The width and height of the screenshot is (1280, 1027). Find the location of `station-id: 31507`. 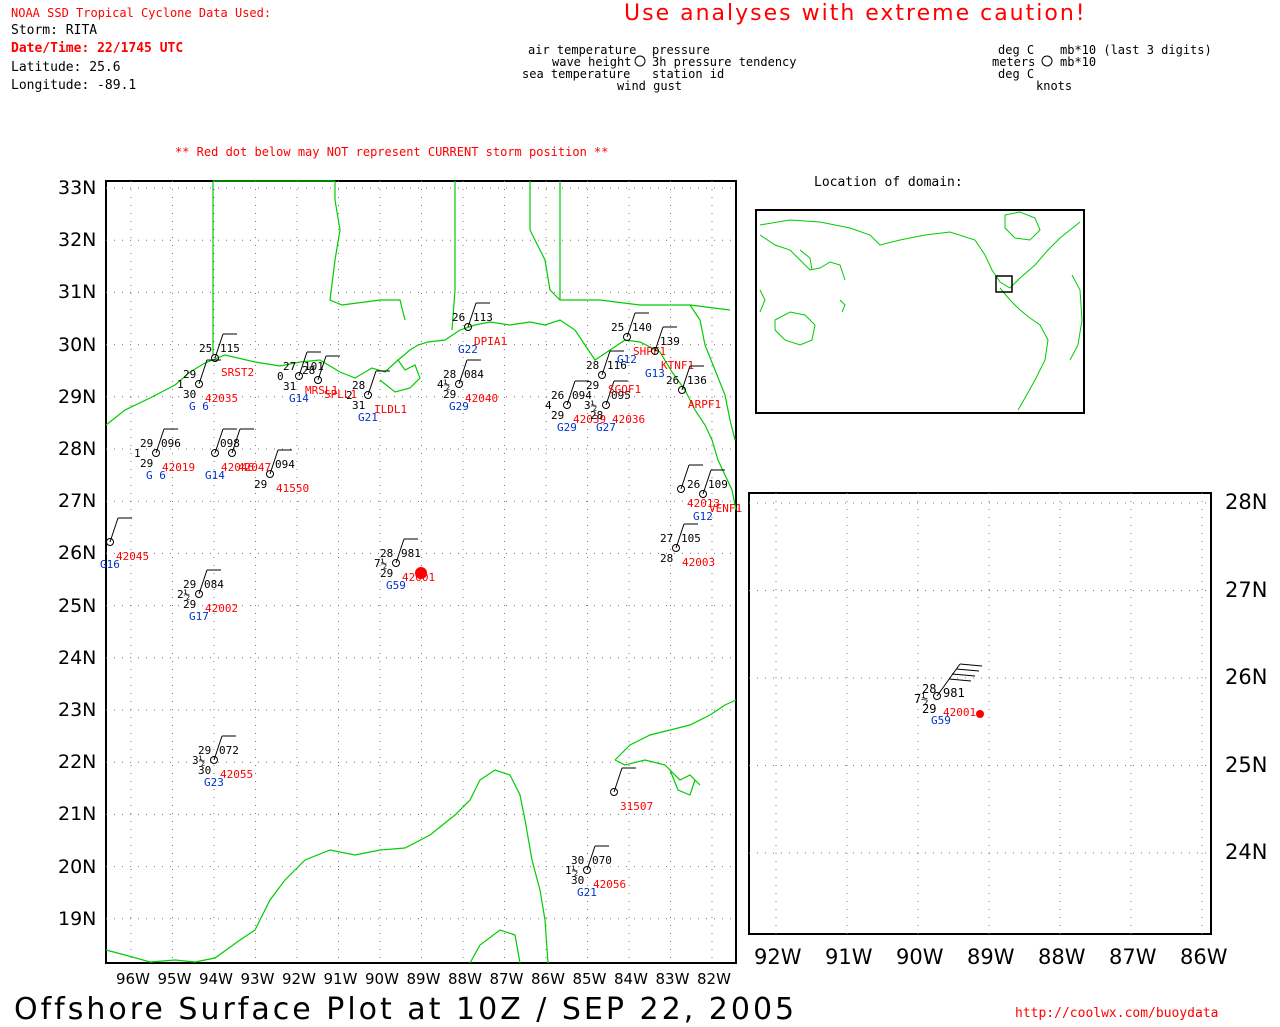

station-id: 31507 is located at coordinates (636, 806).